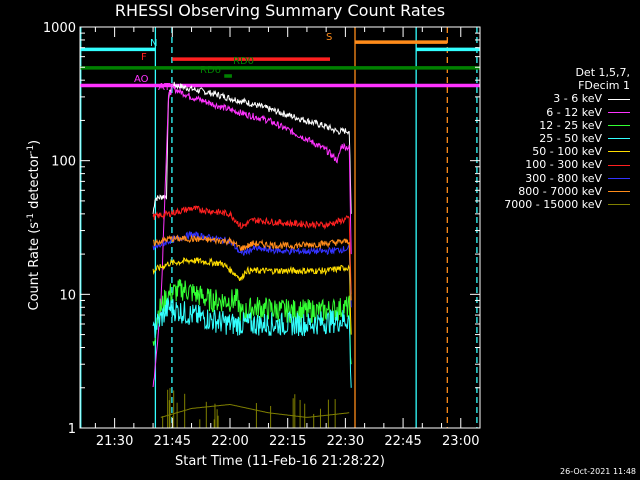 The height and width of the screenshot is (480, 640). Describe the element at coordinates (329, 37) in the screenshot. I see `flag-label: S` at that location.